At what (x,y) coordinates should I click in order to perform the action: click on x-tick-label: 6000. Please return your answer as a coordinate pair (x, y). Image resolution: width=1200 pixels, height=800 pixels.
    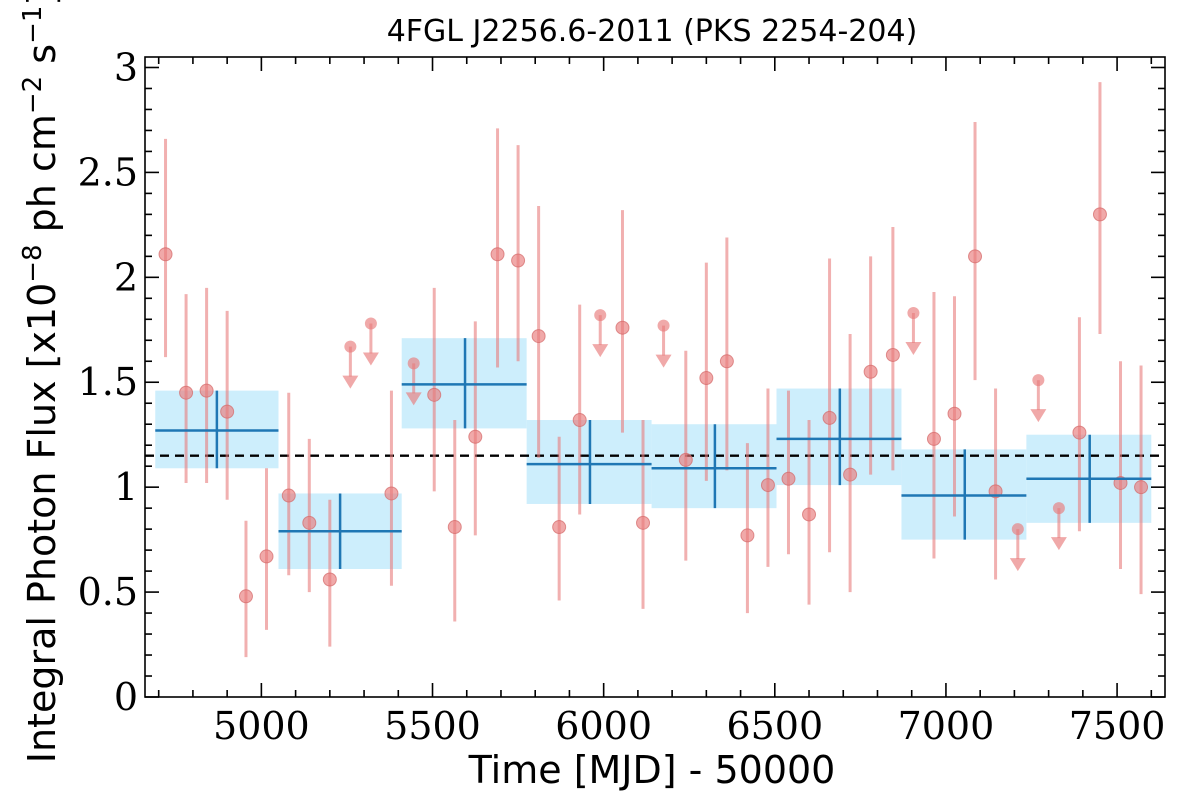
    Looking at the image, I should click on (603, 726).